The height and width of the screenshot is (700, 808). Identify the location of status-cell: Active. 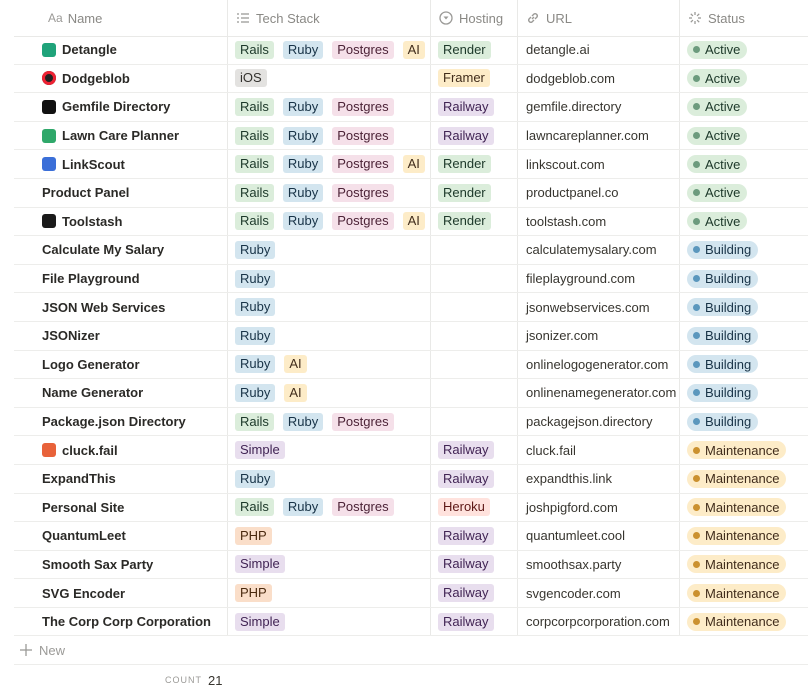
(743, 192).